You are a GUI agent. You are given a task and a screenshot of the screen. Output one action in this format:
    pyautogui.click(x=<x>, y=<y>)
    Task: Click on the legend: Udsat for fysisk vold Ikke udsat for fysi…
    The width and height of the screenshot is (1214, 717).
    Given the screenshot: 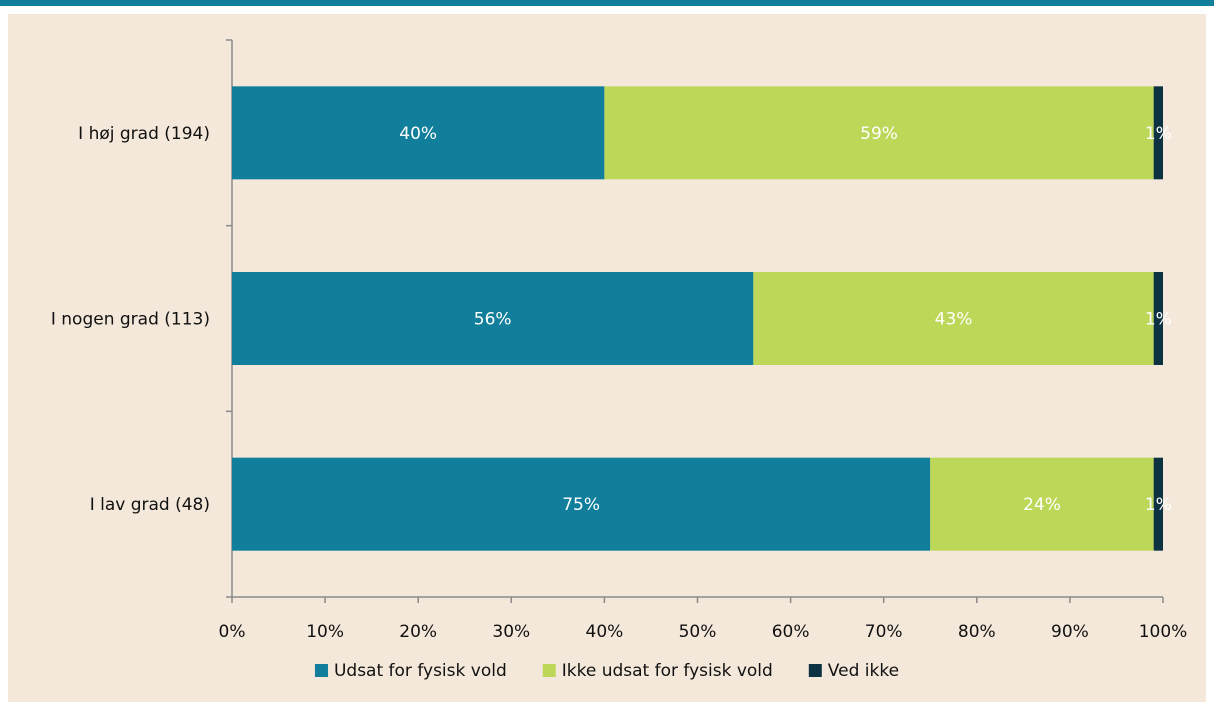 What is the action you would take?
    pyautogui.click(x=606, y=671)
    